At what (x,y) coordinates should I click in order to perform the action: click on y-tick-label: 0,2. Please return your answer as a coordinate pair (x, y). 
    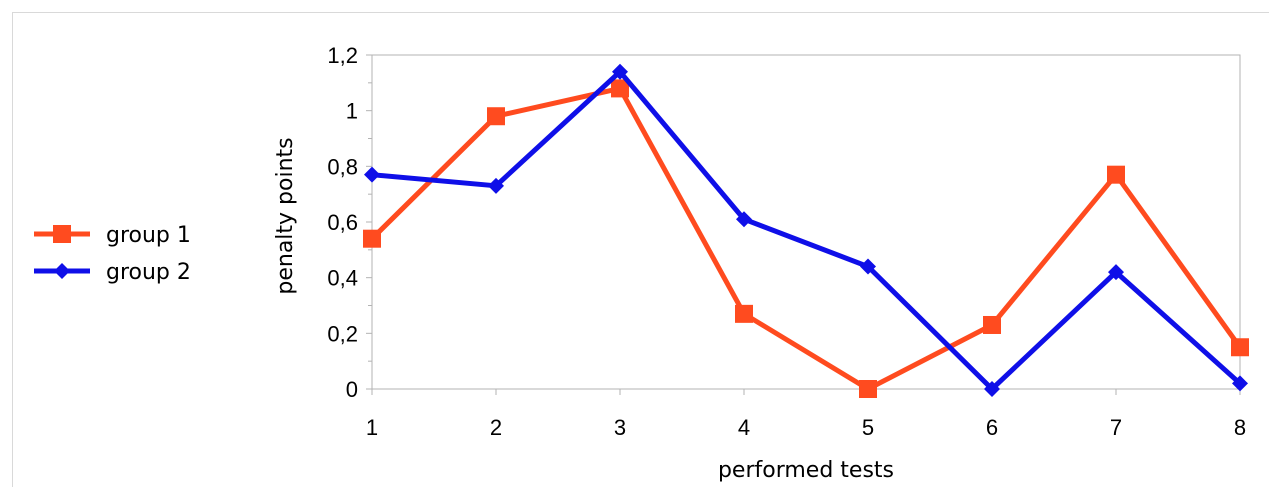
    Looking at the image, I should click on (342, 333).